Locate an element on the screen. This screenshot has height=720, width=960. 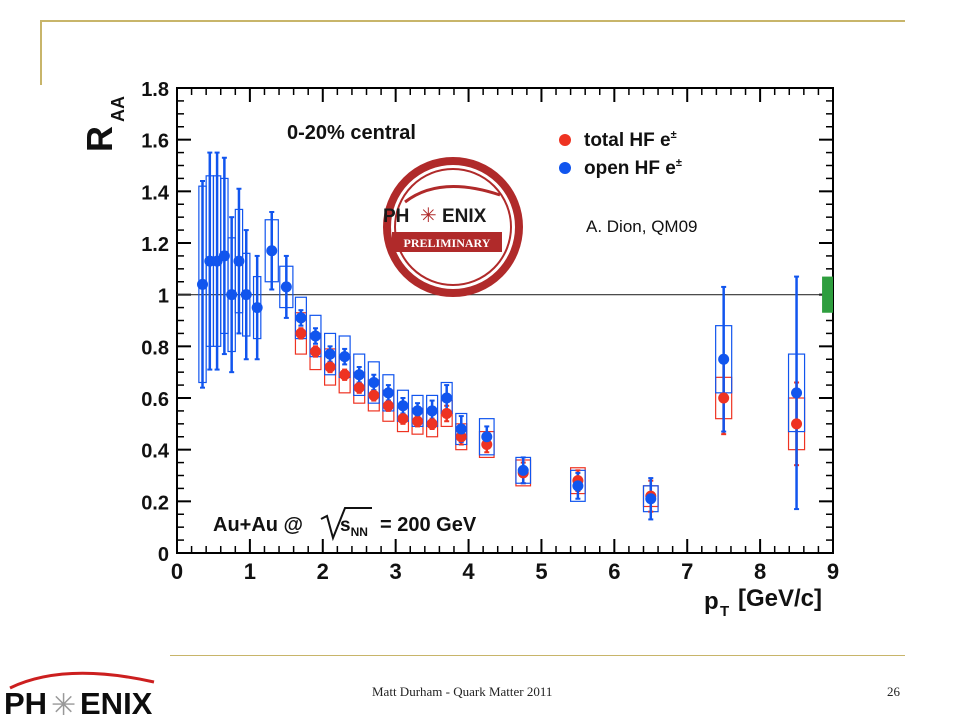
legend-label-open: open HF e± is located at coordinates (633, 168).